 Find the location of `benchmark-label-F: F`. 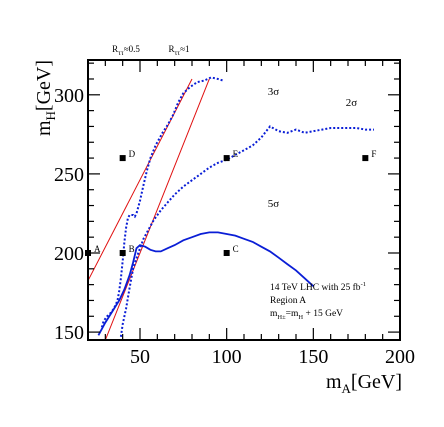

benchmark-label-F: F is located at coordinates (373, 154).